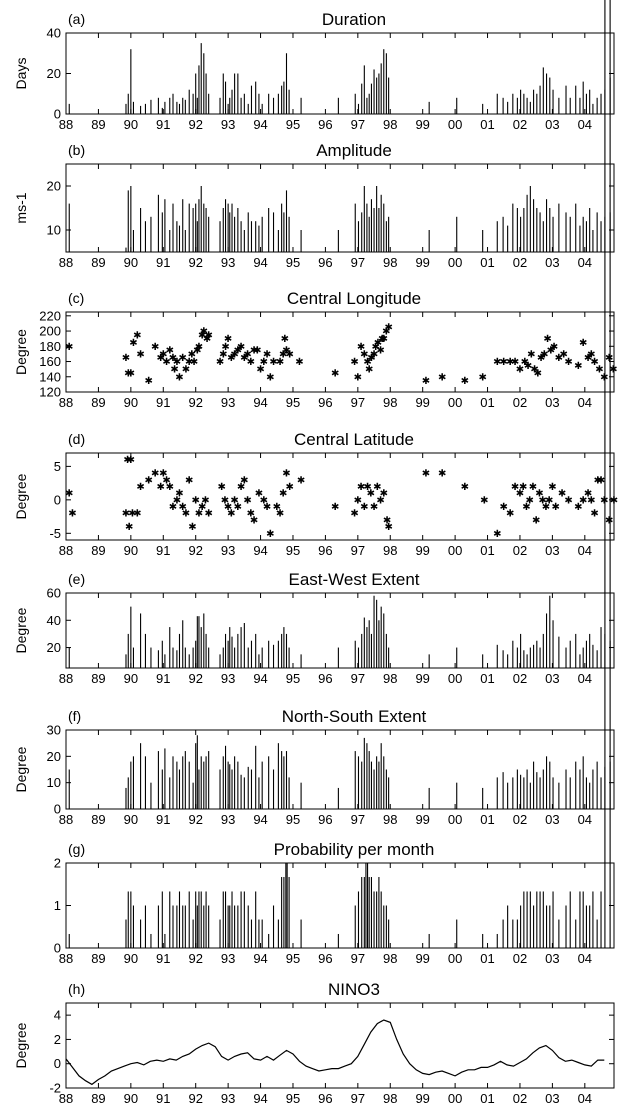 The image size is (622, 1110). What do you see at coordinates (195, 678) in the screenshot?
I see `x-tick-label: 92` at bounding box center [195, 678].